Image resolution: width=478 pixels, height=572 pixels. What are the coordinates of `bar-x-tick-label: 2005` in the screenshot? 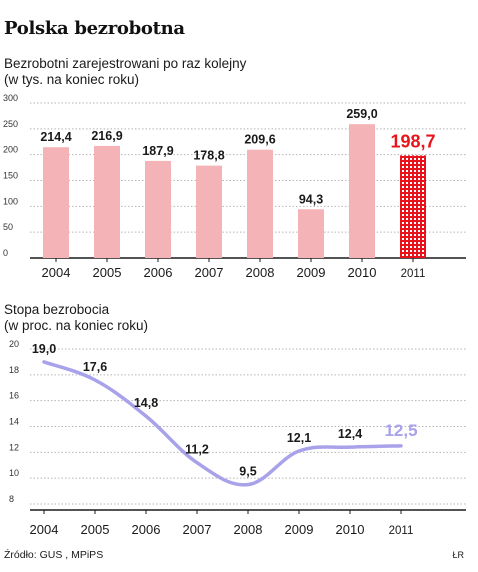 It's located at (107, 272).